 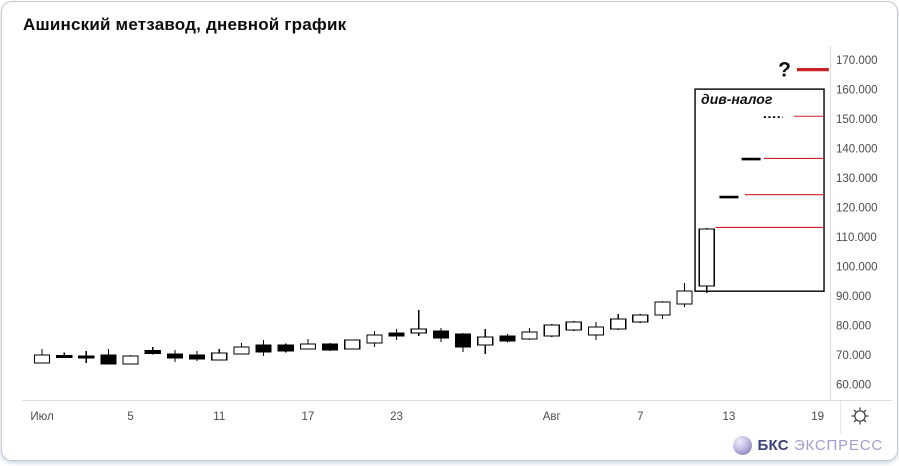 I want to click on price-tick-label: 130.000, so click(x=857, y=179).